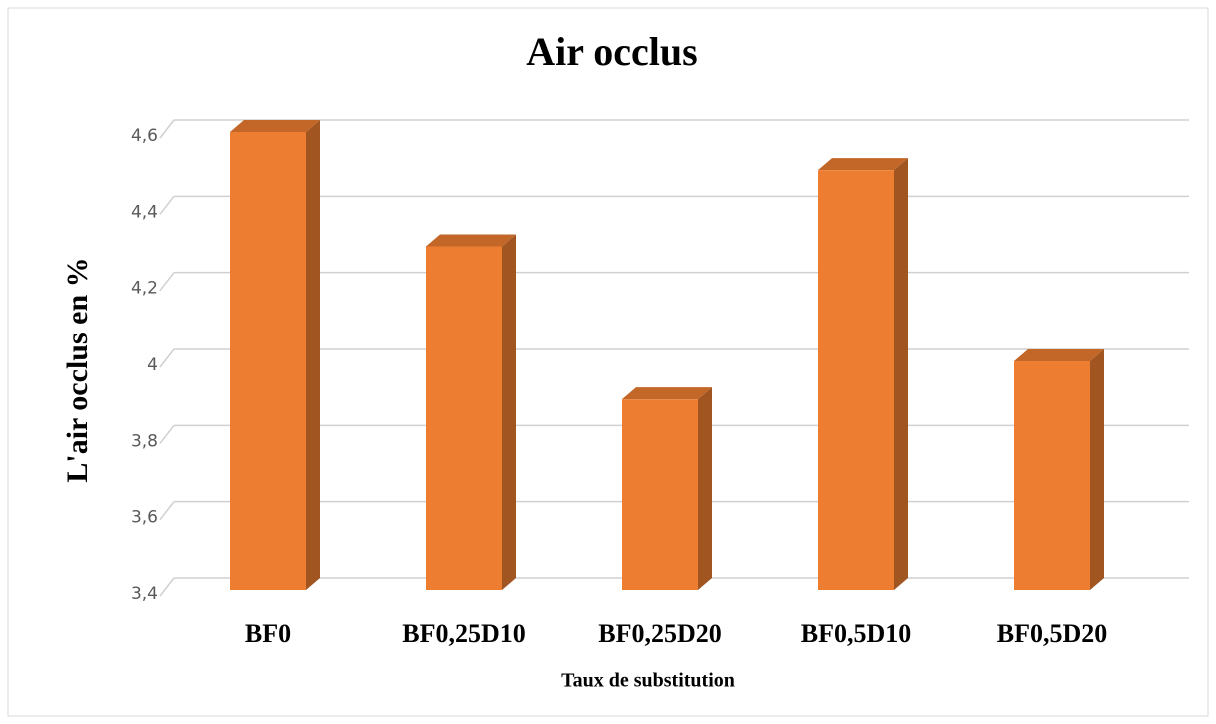 Image resolution: width=1216 pixels, height=724 pixels. What do you see at coordinates (648, 681) in the screenshot?
I see `x-axis-title: Taux de substitution` at bounding box center [648, 681].